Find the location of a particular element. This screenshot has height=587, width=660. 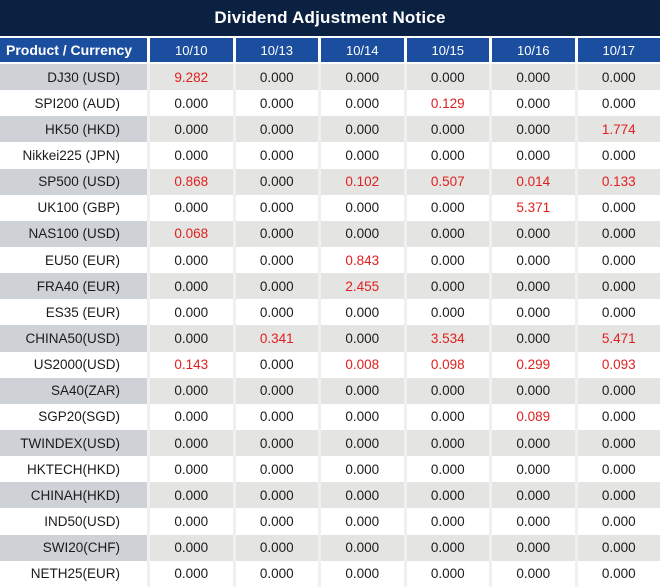

value-cell: 5.471 is located at coordinates (618, 338).